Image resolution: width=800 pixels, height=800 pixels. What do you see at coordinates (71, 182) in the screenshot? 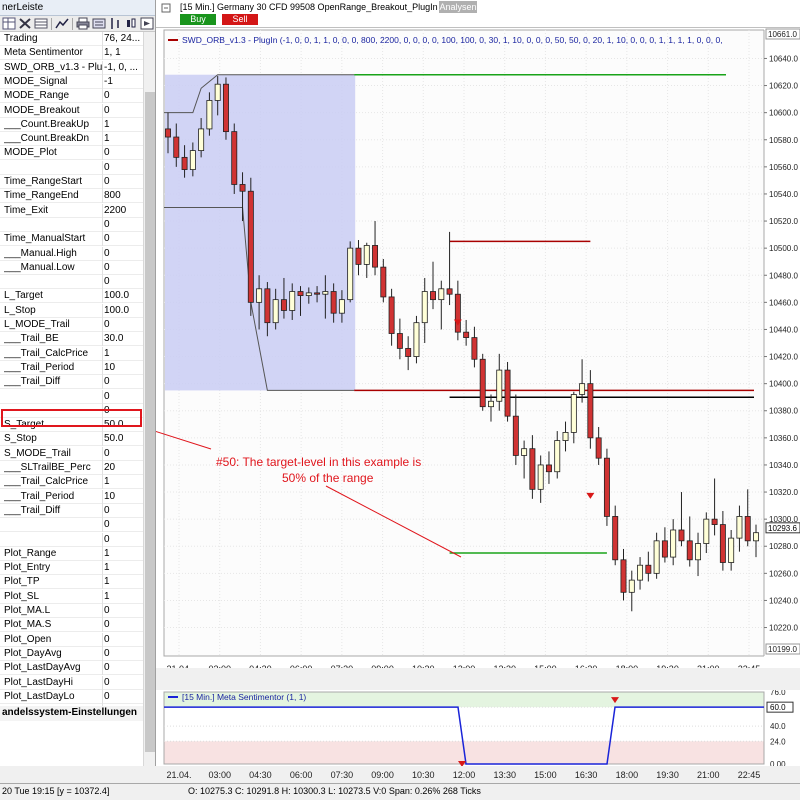
I see `property-row: Time_RangeStart 0` at bounding box center [71, 182].